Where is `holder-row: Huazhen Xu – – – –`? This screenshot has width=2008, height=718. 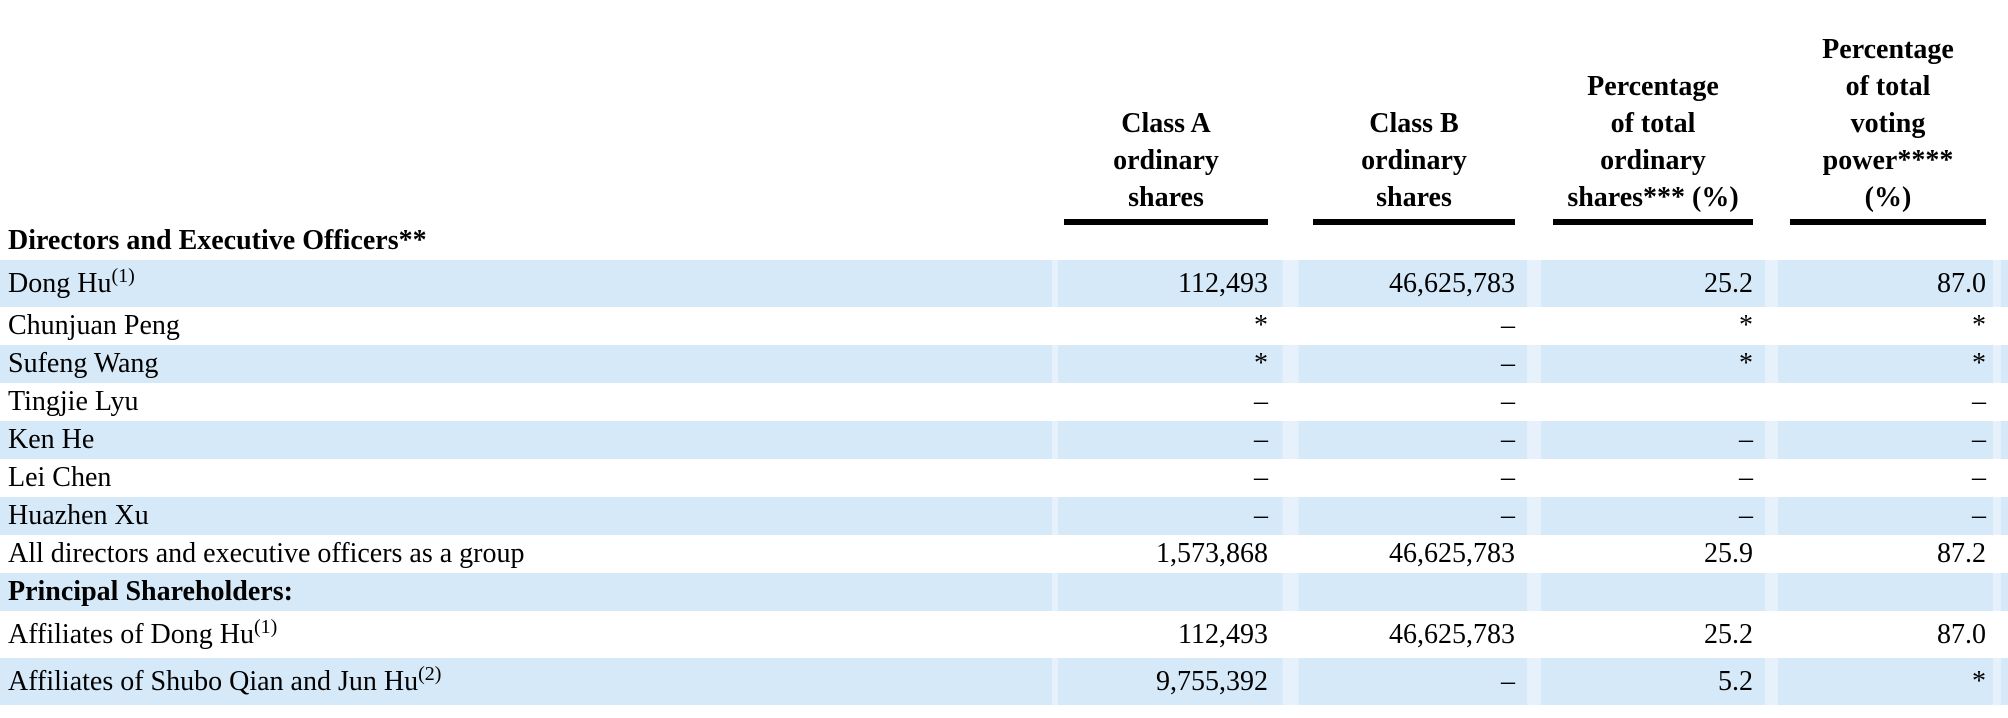
holder-row: Huazhen Xu – – – – is located at coordinates (1004, 516).